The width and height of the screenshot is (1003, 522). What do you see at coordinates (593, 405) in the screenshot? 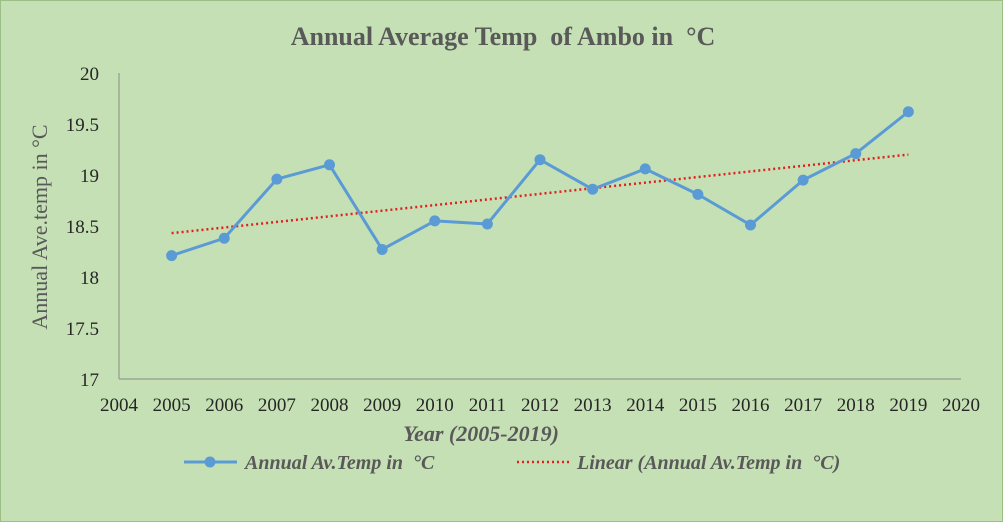
I see `x-tick-label: 2013` at bounding box center [593, 405].